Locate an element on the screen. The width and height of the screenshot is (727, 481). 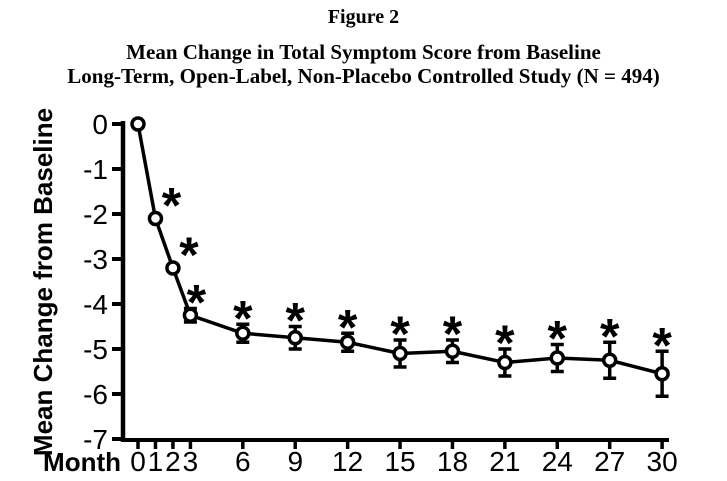
x-tick-label: 2 is located at coordinates (173, 461).